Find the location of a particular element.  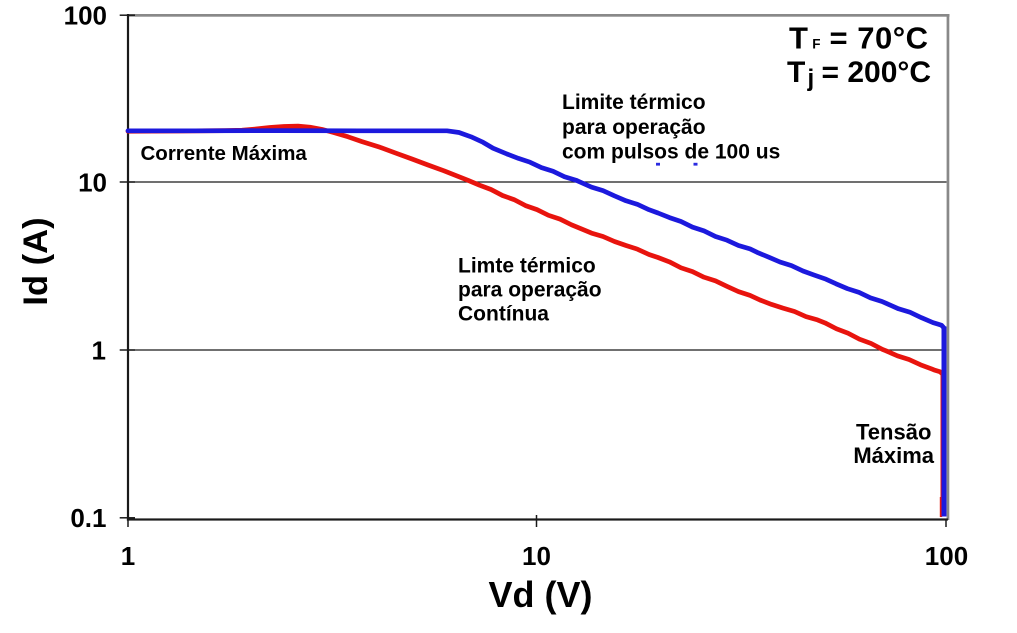

svg-text: Corrente Máxima is located at coordinates (224, 153).